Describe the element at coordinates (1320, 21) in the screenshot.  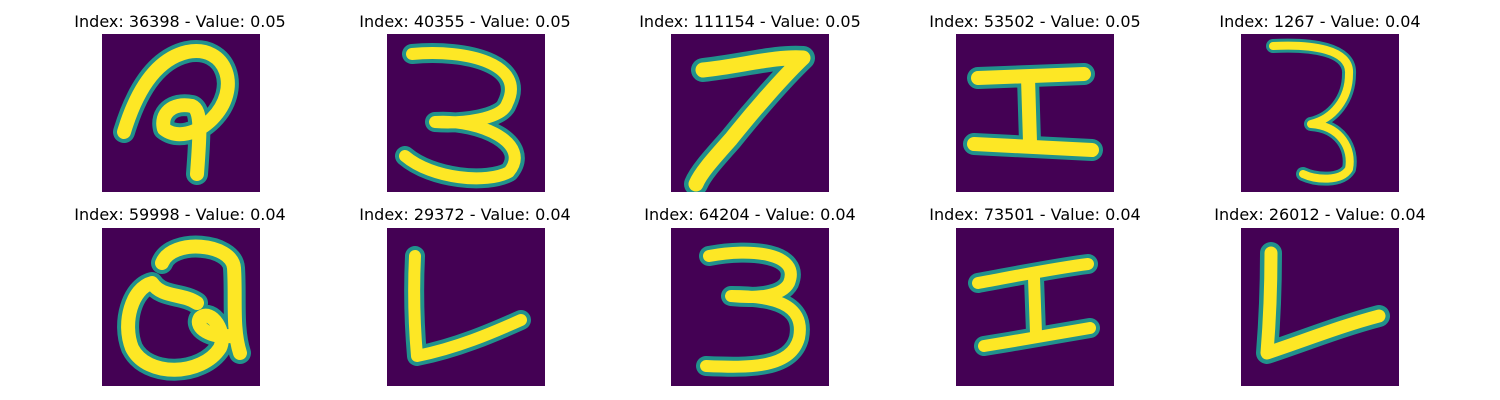
I see `panel-title-5: Index: 1267 - Value: 0.04` at that location.